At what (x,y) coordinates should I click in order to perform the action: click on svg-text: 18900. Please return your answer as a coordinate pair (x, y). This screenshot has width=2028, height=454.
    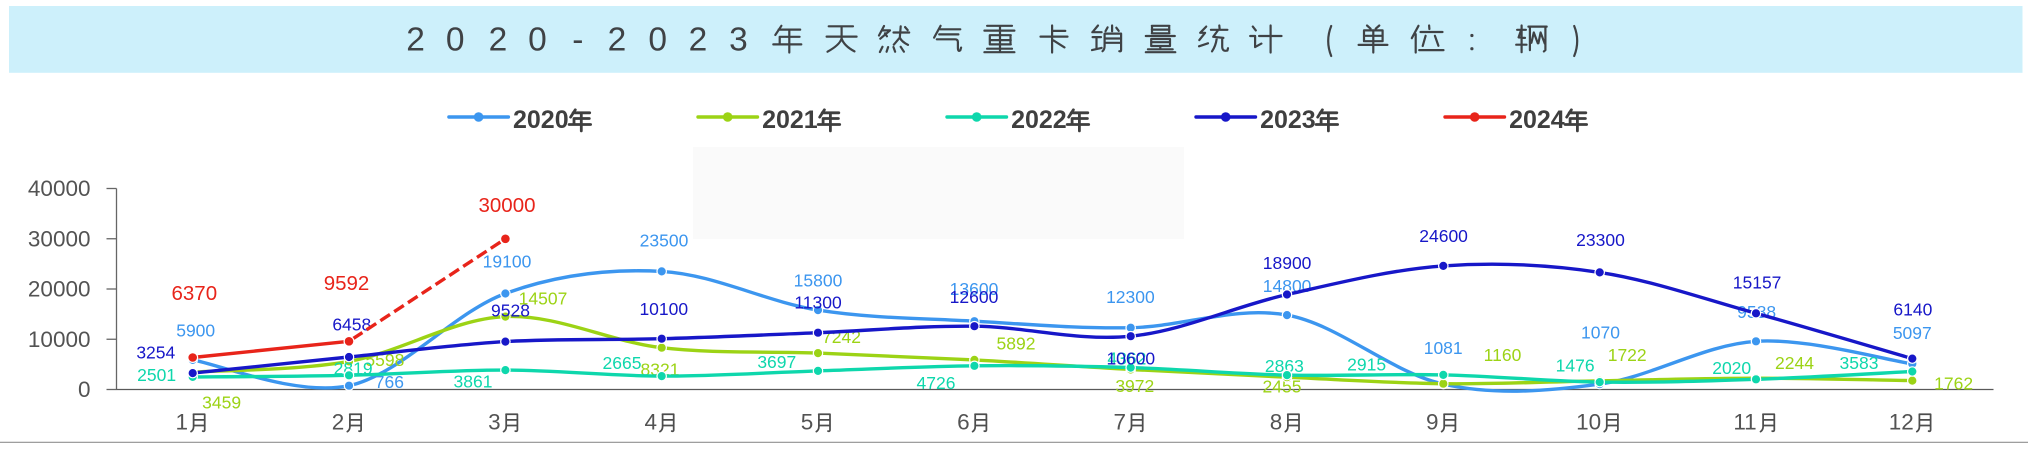
    Looking at the image, I should click on (1287, 263).